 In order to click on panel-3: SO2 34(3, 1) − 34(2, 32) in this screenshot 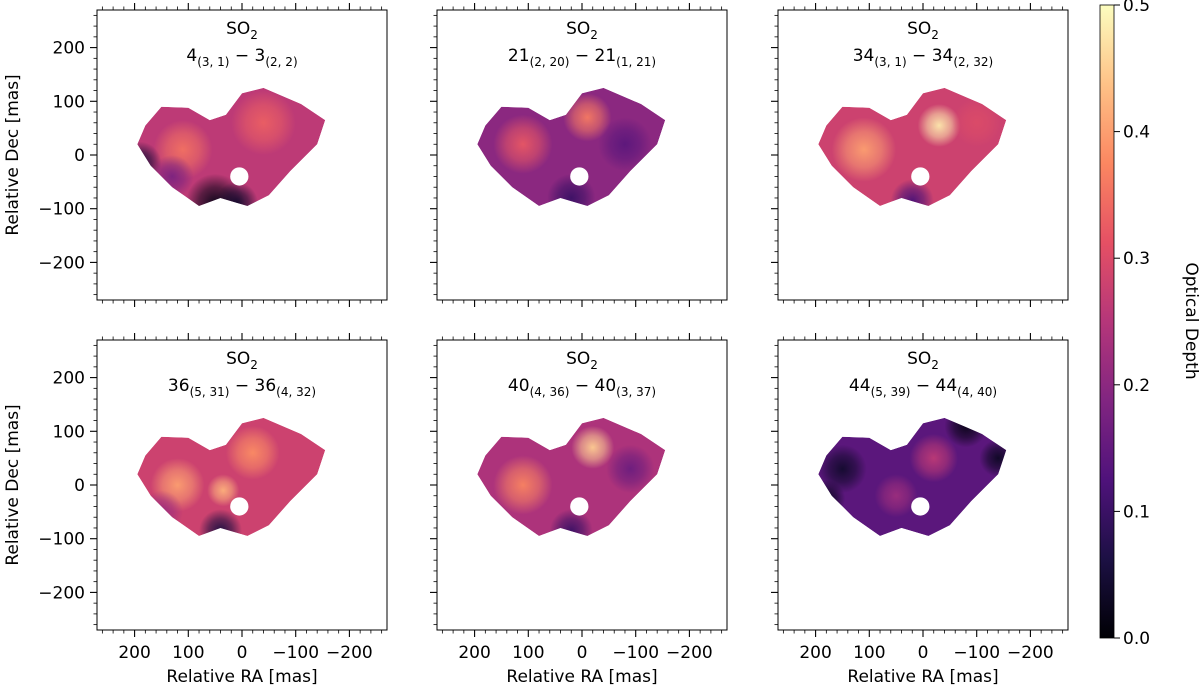, I will do `click(920, 155)`.